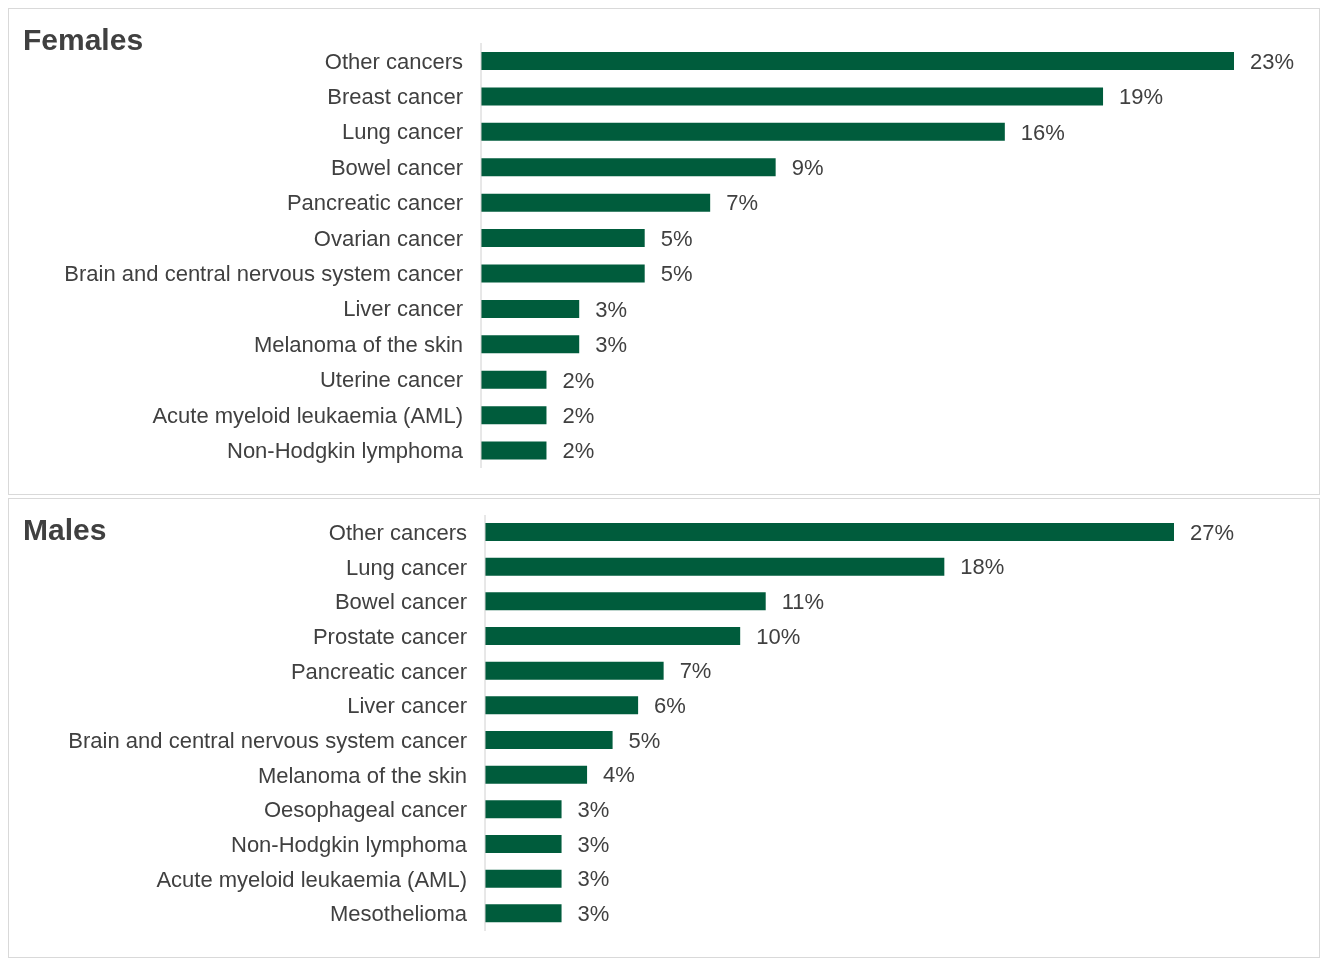 This screenshot has height=963, width=1322. I want to click on y-tick-label: Oesophageal cancer, so click(365, 810).